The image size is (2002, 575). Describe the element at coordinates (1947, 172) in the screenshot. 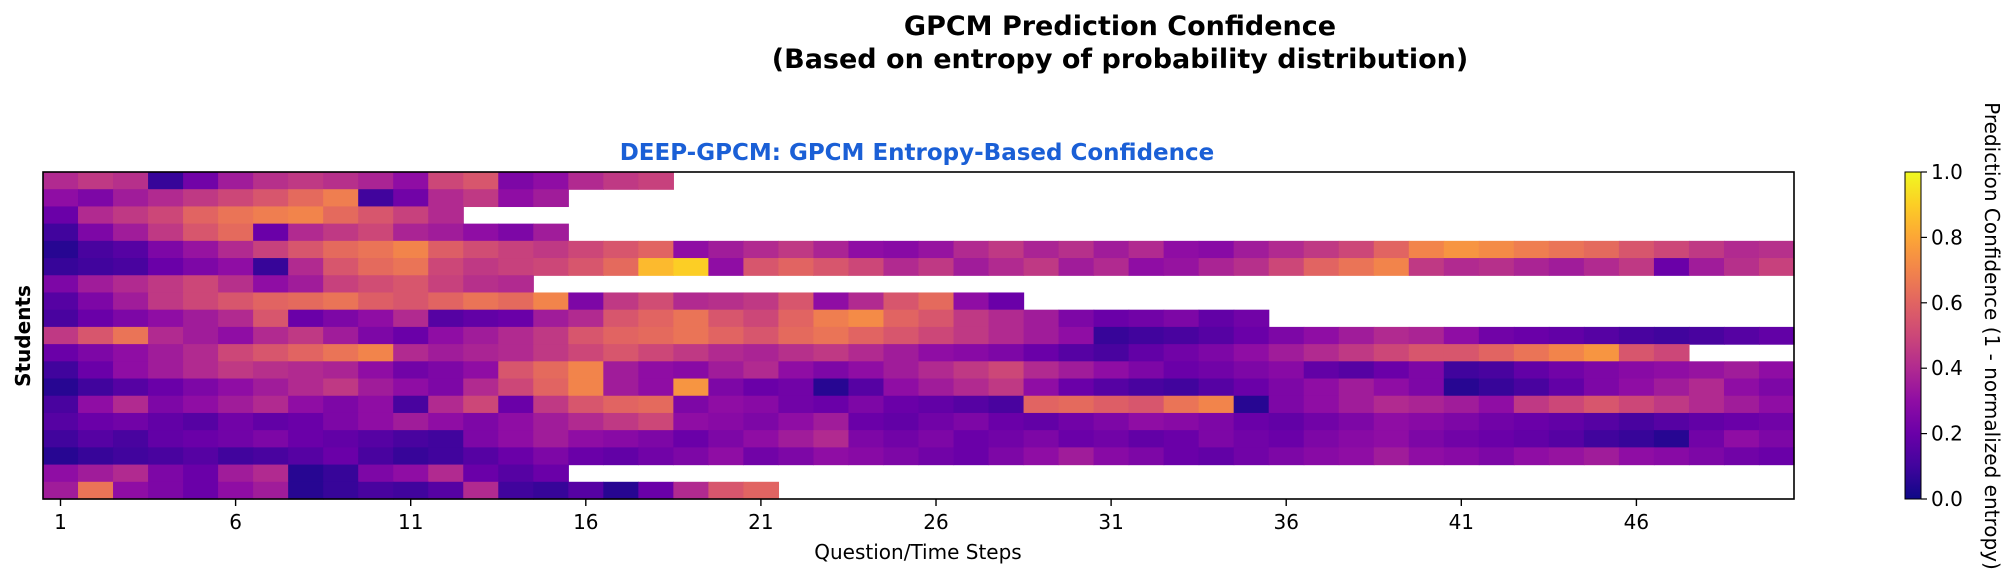

I see `colorbar-tick-label: 1.0` at that location.